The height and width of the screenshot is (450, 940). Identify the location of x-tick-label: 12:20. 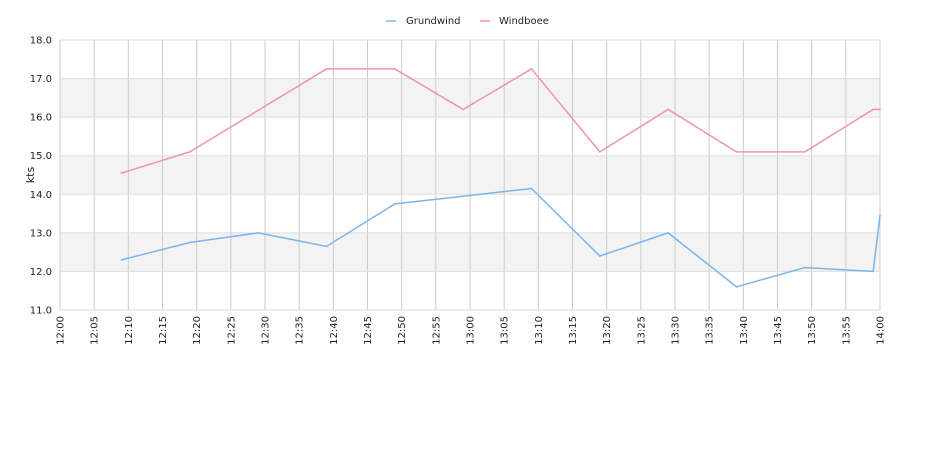
(197, 330).